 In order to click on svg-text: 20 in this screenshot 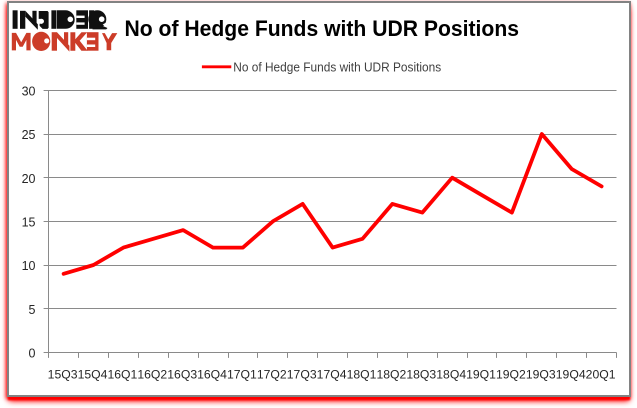, I will do `click(29, 179)`.